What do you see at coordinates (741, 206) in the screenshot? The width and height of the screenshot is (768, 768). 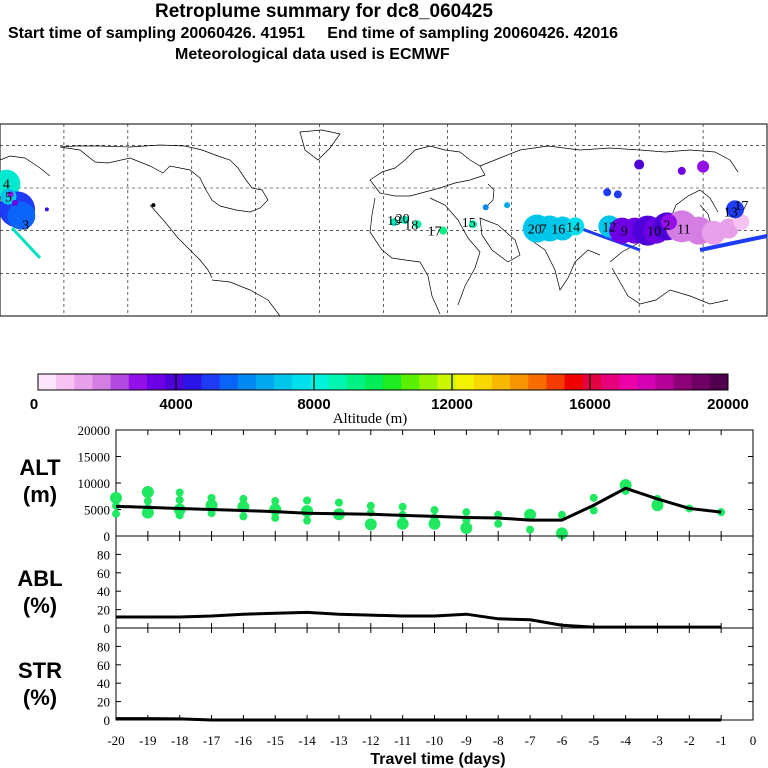 I see `map-day-label: 17` at bounding box center [741, 206].